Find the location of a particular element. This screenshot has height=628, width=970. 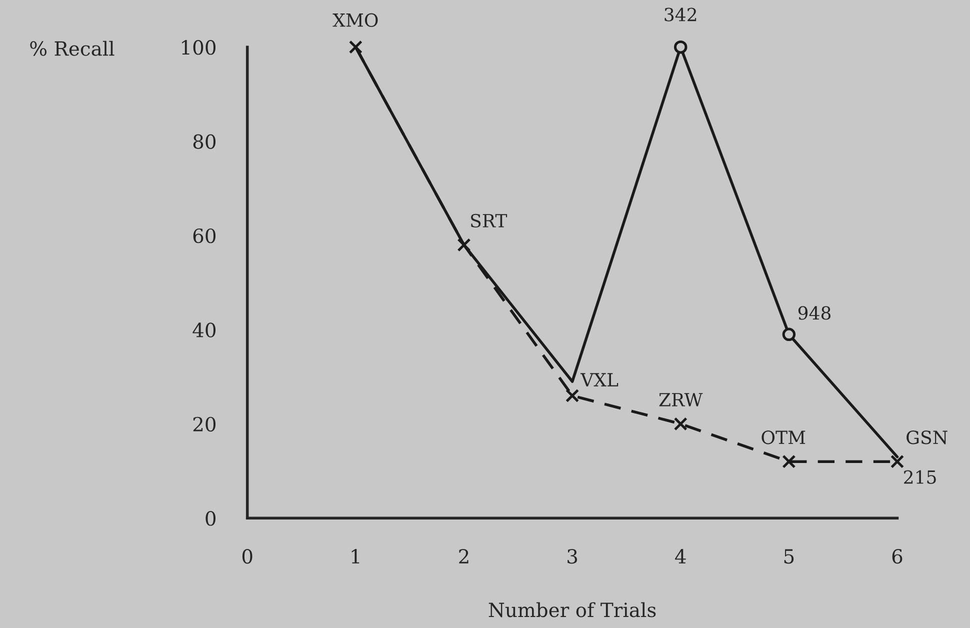

y-tick-label: 20 is located at coordinates (204, 424).